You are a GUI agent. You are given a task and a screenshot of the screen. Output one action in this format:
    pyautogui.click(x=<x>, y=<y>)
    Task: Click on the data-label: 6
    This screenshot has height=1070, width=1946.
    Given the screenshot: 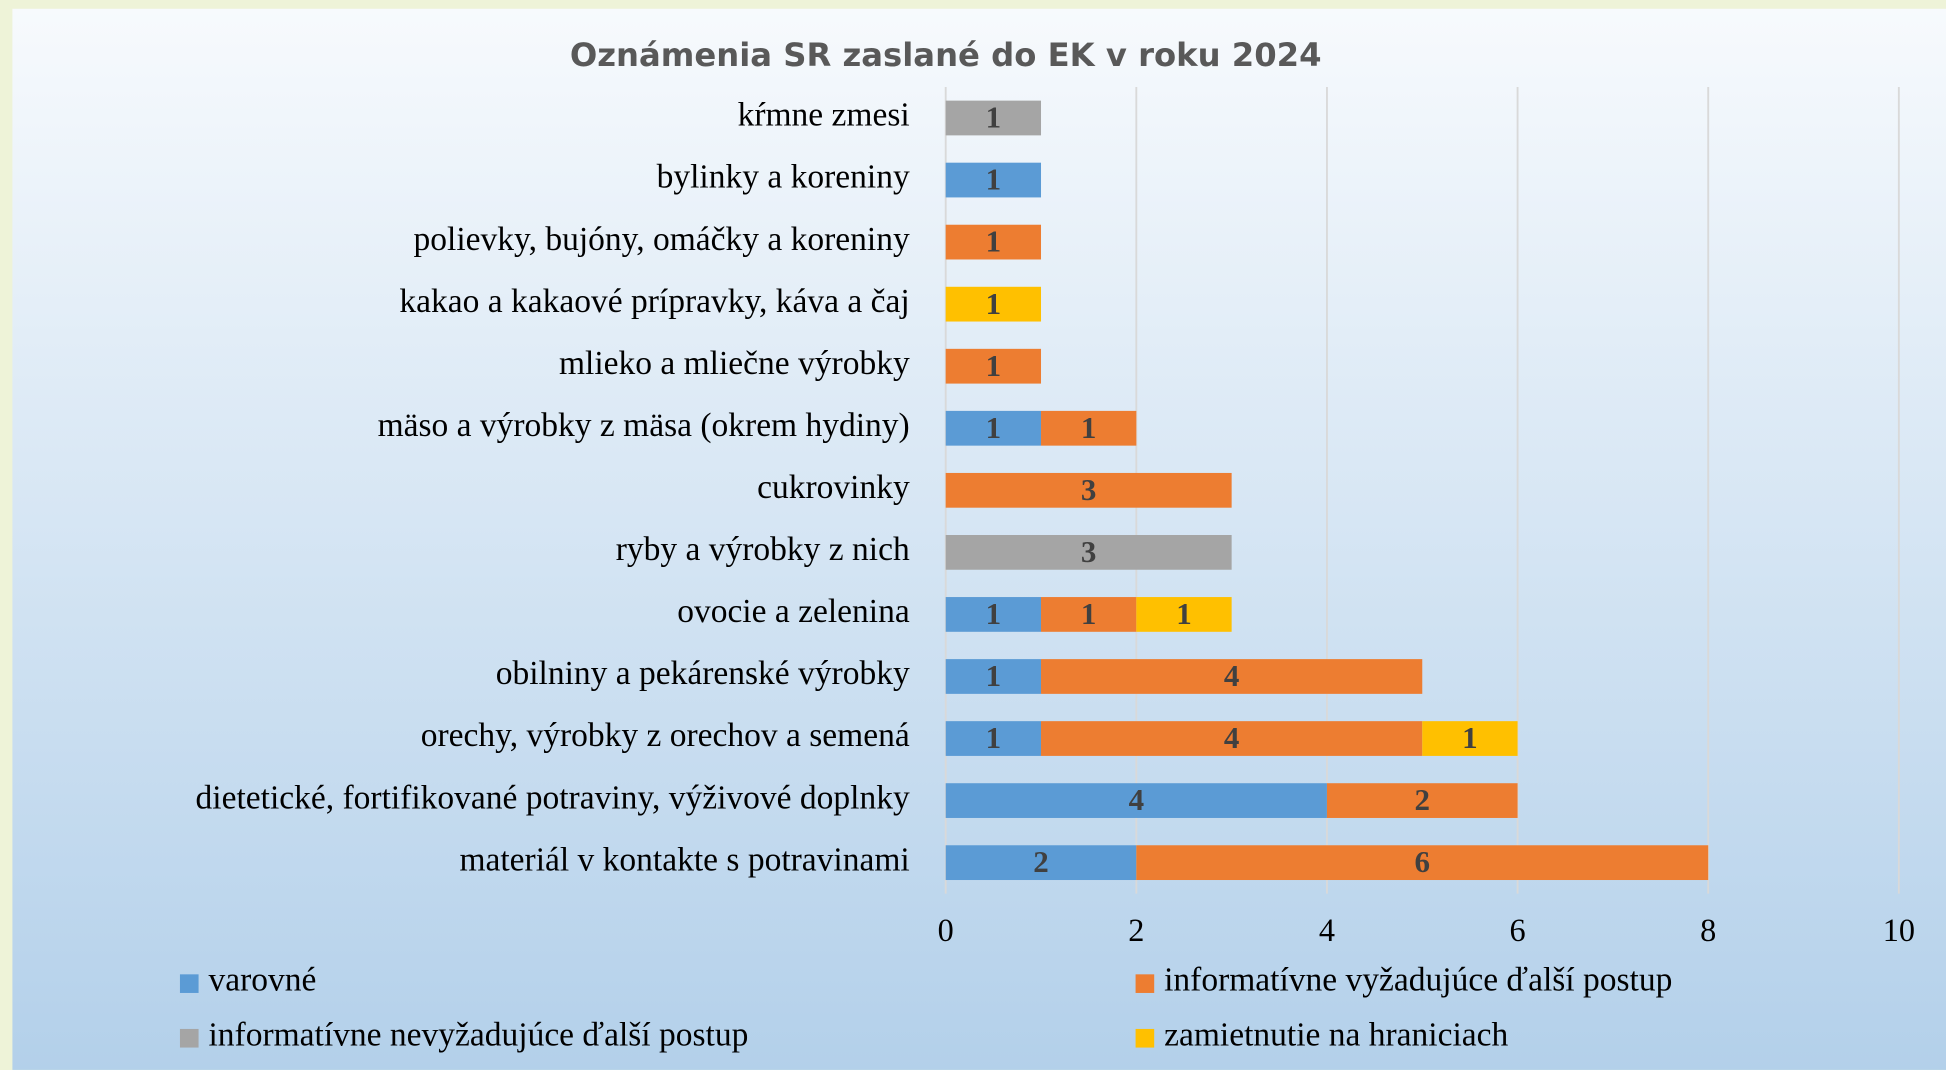 What is the action you would take?
    pyautogui.click(x=1423, y=861)
    